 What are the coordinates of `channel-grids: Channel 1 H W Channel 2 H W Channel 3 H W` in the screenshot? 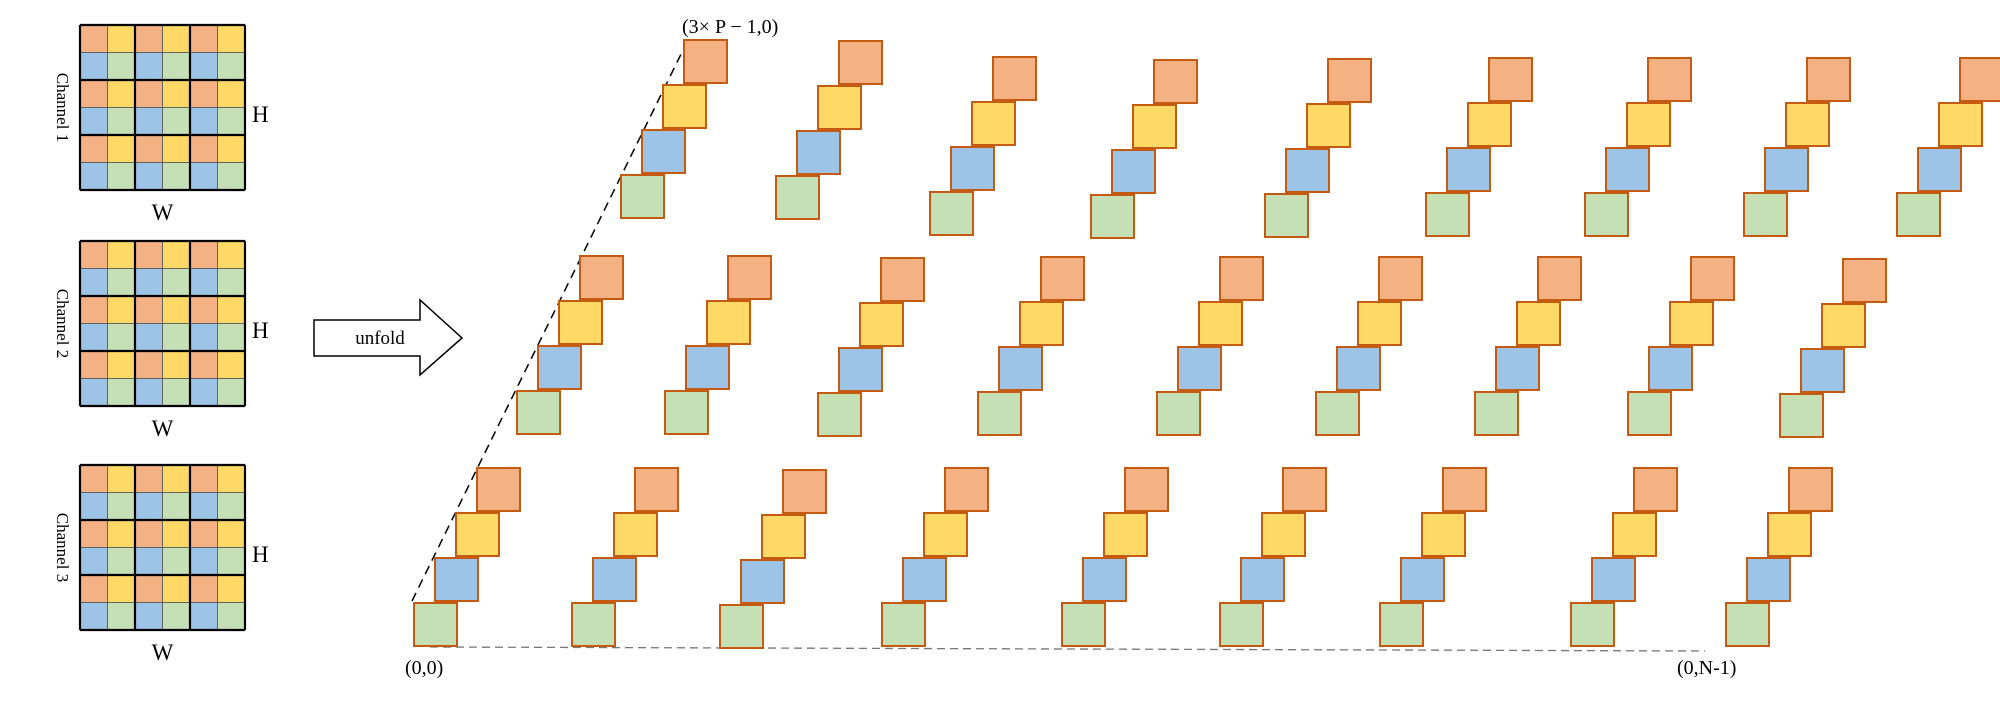 It's located at (161, 344).